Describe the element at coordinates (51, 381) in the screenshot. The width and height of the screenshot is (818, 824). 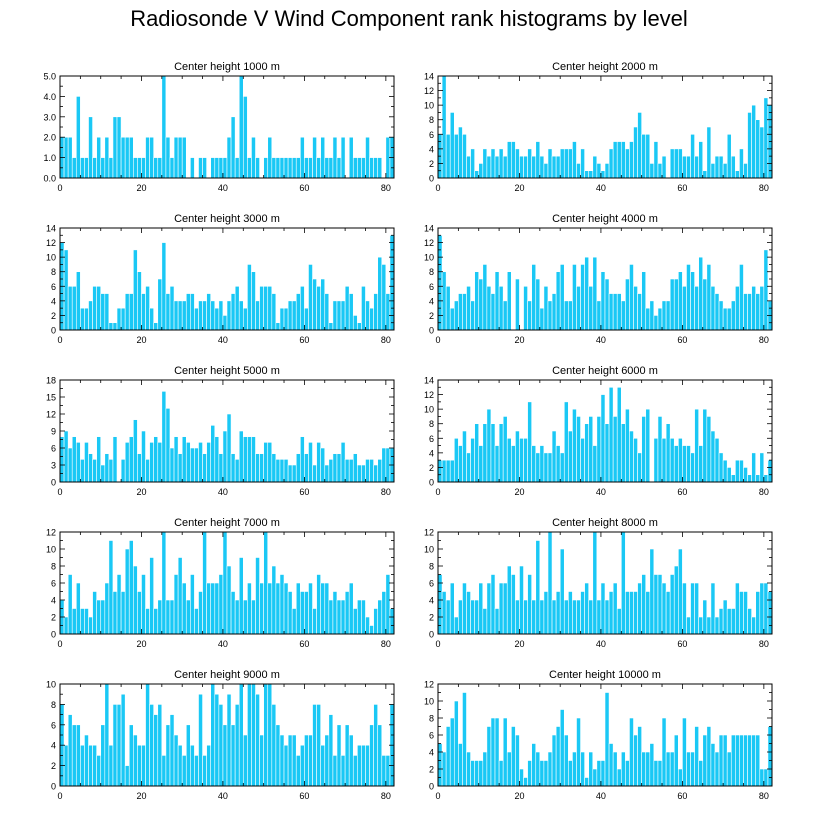
I see `y-tick-label: 18` at that location.